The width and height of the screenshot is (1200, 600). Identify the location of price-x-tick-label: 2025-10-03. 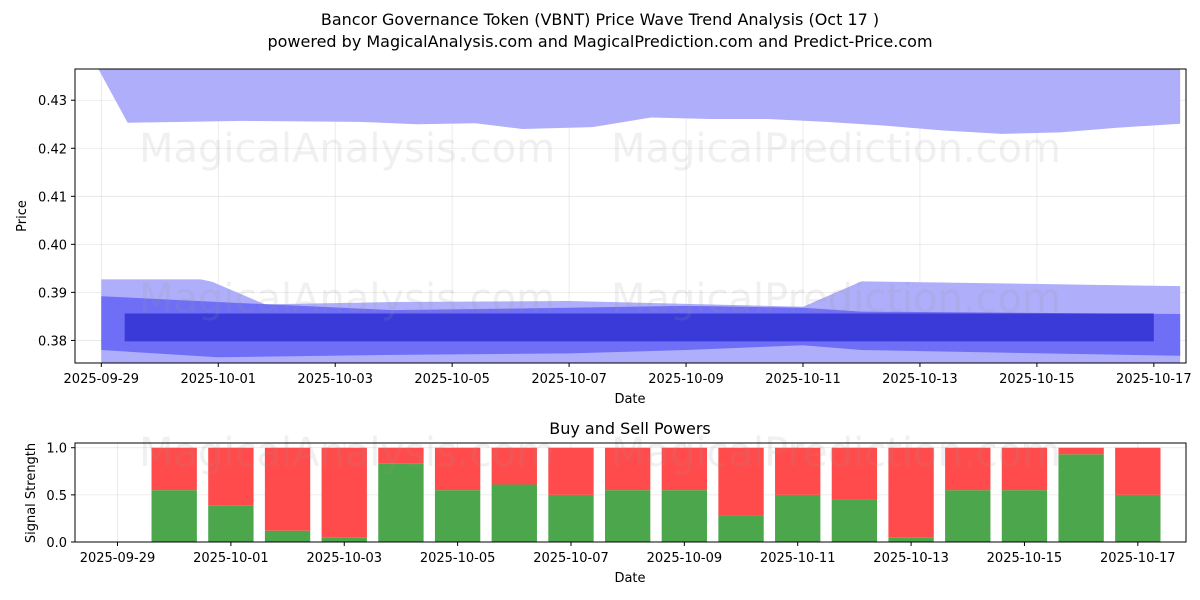
(335, 379).